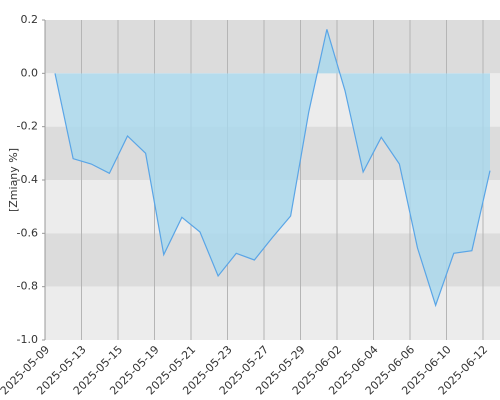 The image size is (500, 400). I want to click on y-axis-label: [Zmiany %], so click(13, 180).